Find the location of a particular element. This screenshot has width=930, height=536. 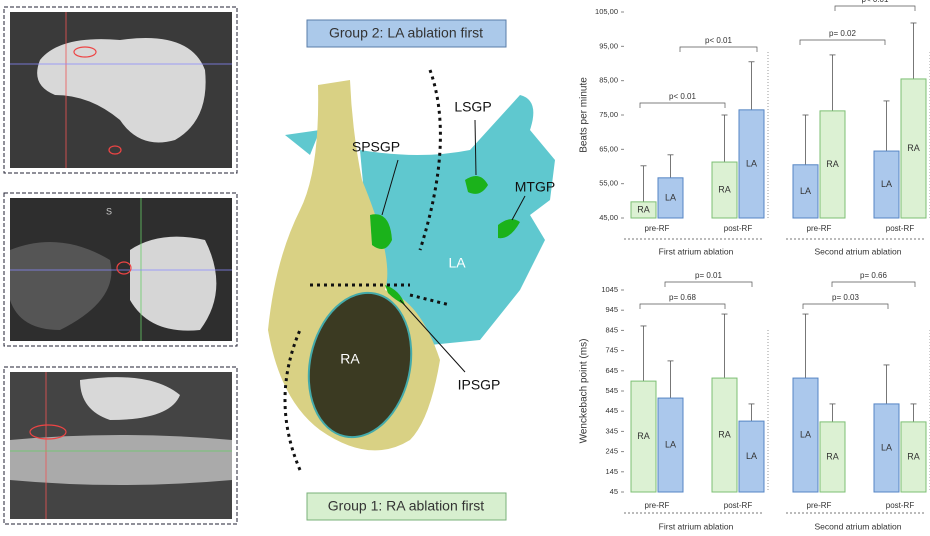

y-tick-label: 55,00 is located at coordinates (608, 183).